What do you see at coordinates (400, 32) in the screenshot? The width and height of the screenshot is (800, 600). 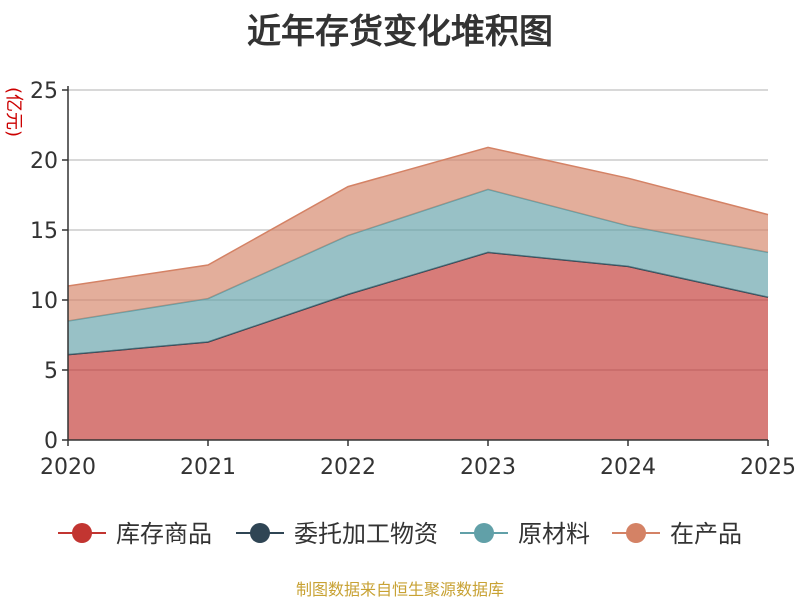 I see `chart-title: 近年存货变化堆积图` at bounding box center [400, 32].